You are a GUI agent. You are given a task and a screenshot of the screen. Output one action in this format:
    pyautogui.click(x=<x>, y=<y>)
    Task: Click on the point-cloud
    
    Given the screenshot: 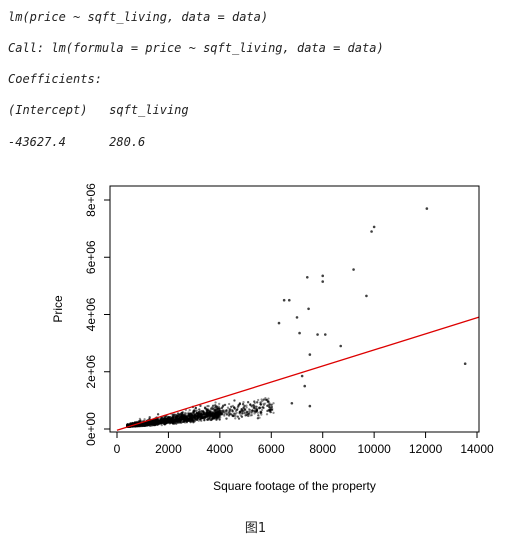 What is the action you would take?
    pyautogui.click(x=200, y=412)
    